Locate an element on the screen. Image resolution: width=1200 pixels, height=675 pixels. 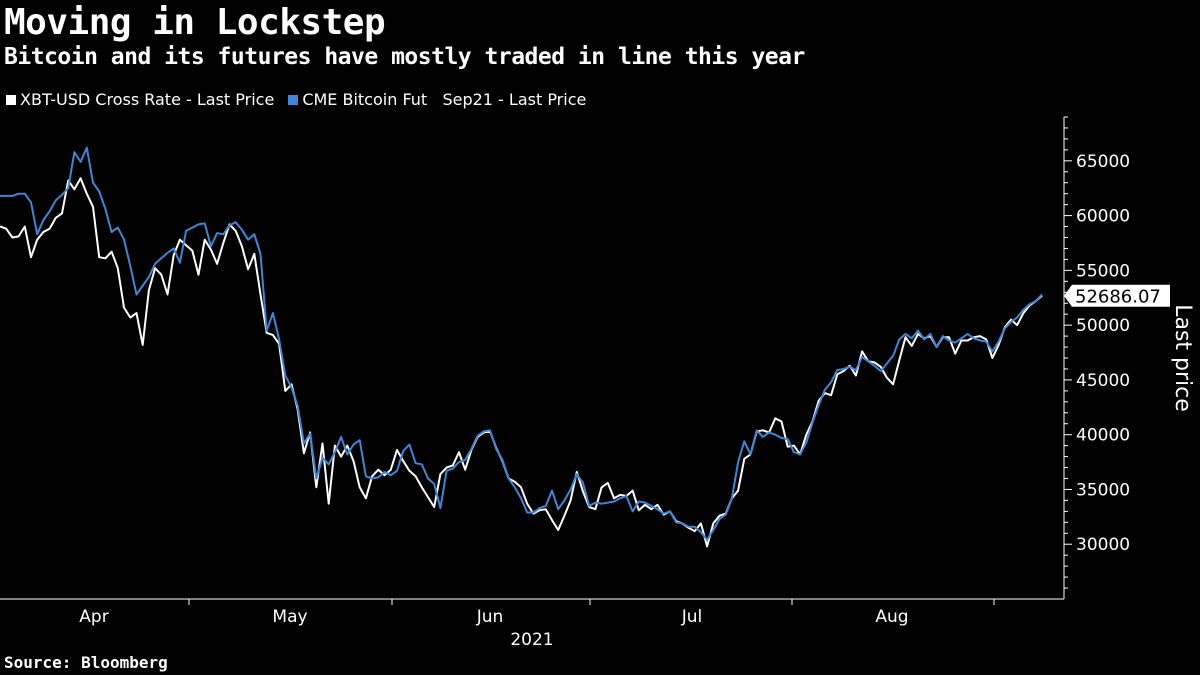
y-tick-label: 50000 is located at coordinates (1103, 326).